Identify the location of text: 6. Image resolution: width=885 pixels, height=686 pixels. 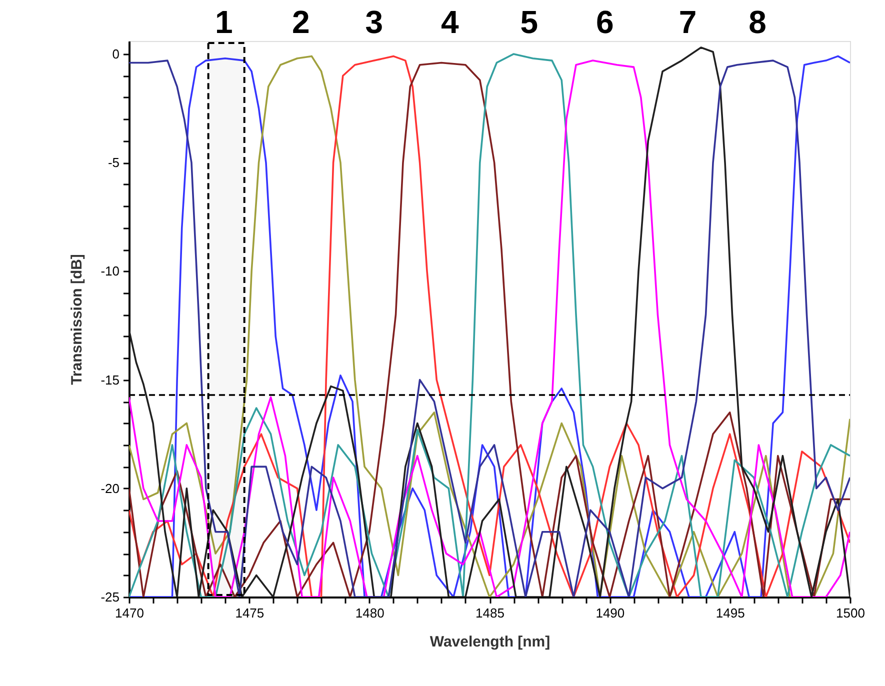
(605, 22).